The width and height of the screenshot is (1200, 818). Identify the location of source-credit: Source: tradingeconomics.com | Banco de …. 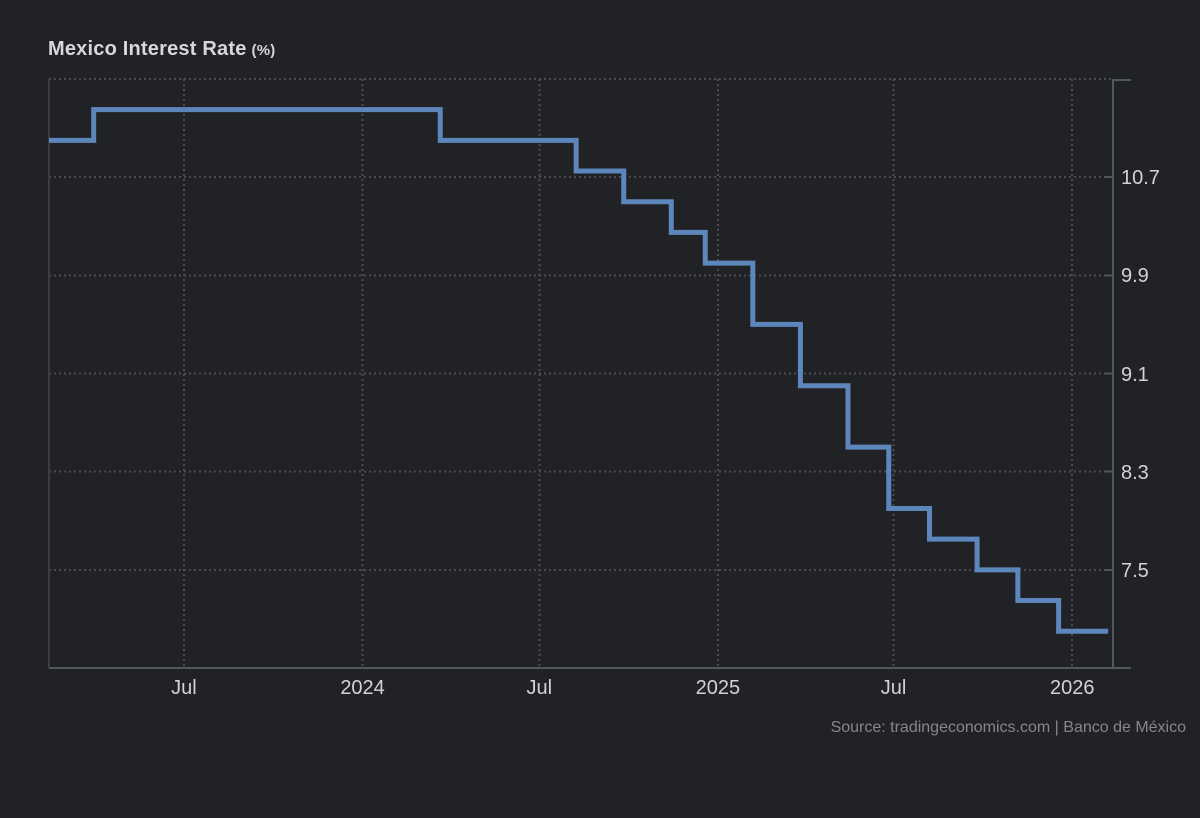
(1008, 727).